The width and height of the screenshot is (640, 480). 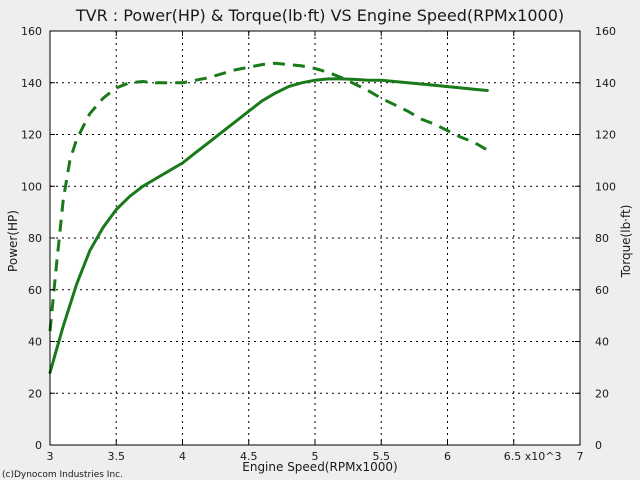 I want to click on y-tick-label: 40, so click(x=35, y=342).